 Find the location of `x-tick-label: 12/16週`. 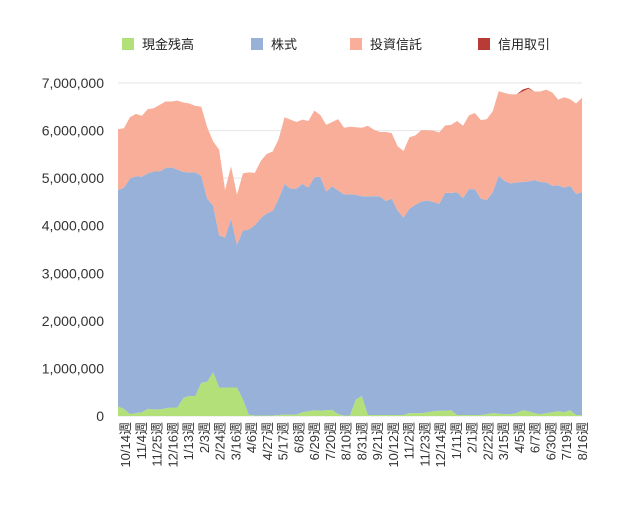

x-tick-label: 12/16週 is located at coordinates (172, 445).